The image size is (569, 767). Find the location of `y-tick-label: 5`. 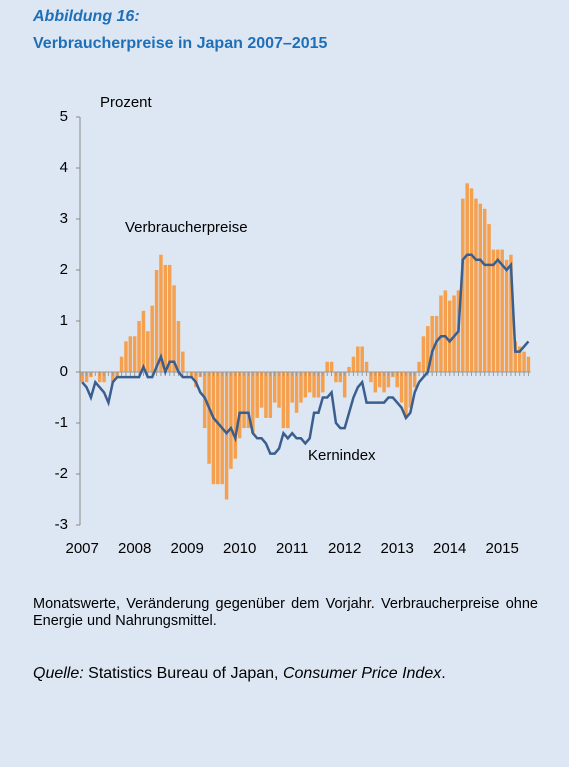

y-tick-label: 5 is located at coordinates (64, 116).